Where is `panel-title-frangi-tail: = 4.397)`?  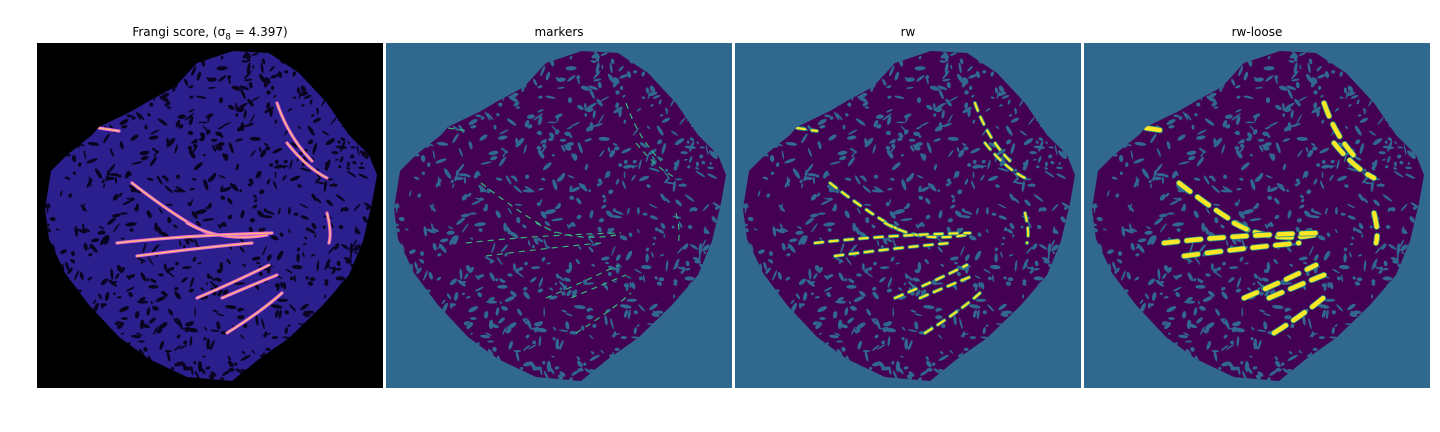 panel-title-frangi-tail: = 4.397) is located at coordinates (259, 32).